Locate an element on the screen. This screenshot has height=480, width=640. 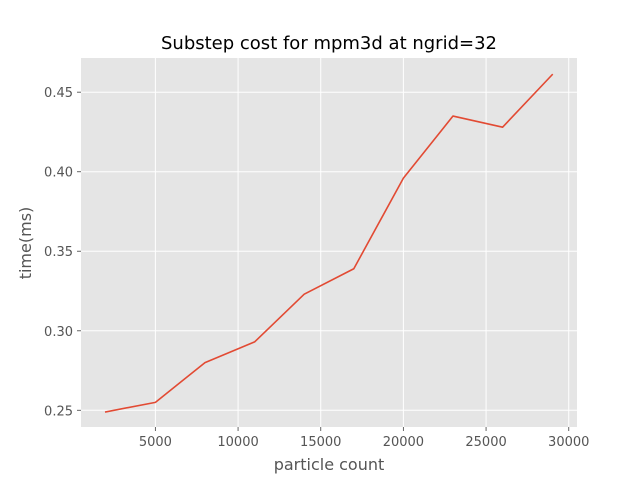
x-tick-label: 5000 is located at coordinates (155, 442).